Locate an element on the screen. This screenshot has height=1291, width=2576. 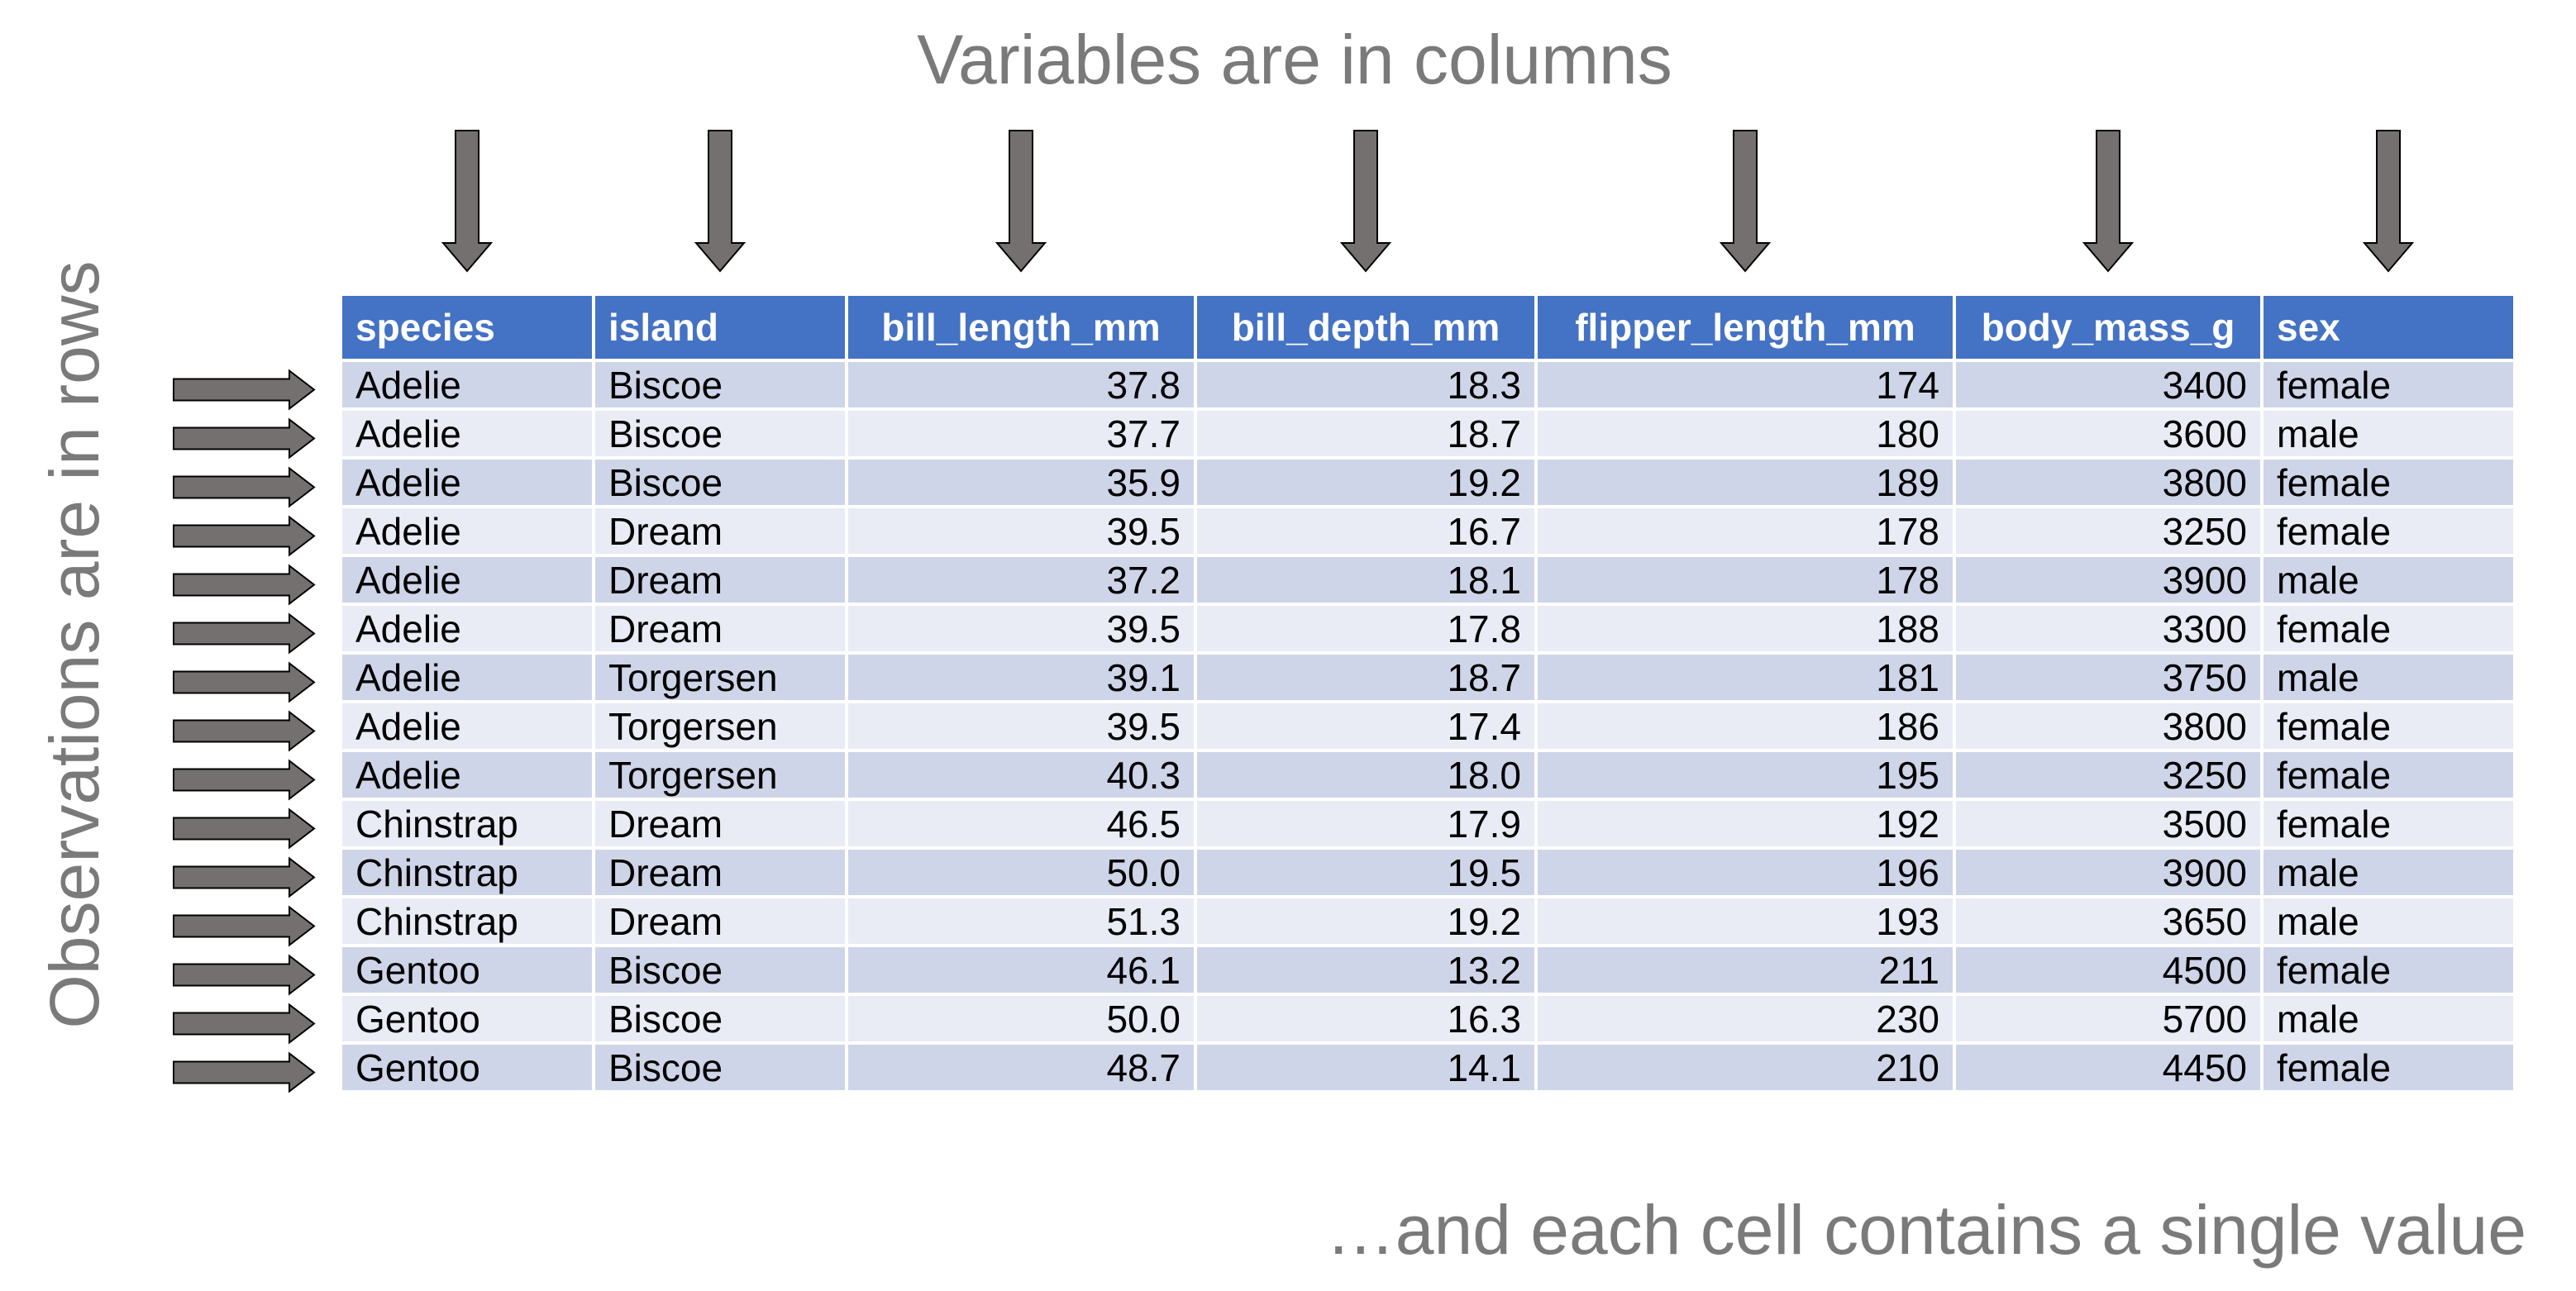
table-cell-flipper-length-mm: 230 is located at coordinates (1745, 1018).